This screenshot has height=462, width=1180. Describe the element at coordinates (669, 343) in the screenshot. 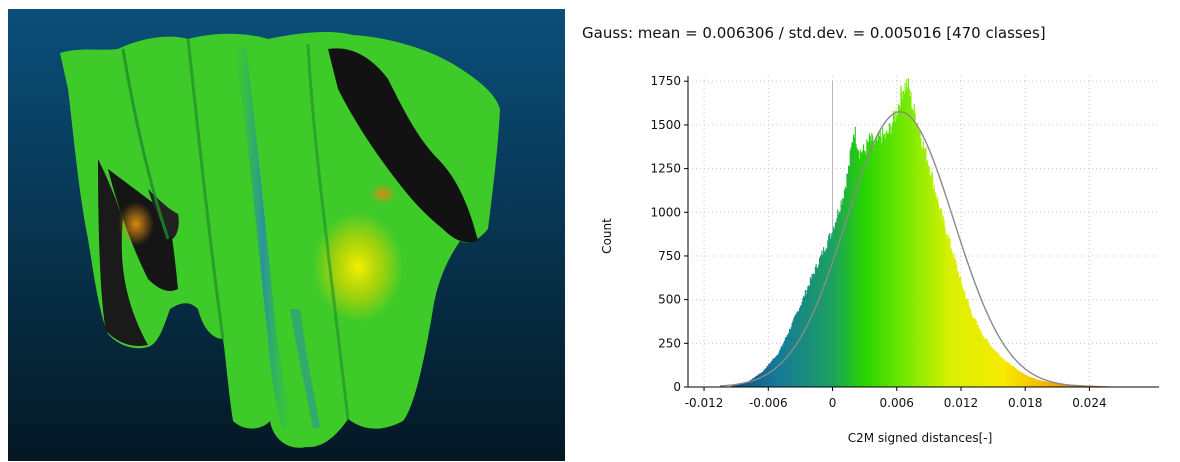

I see `y-tick-label: 250` at that location.